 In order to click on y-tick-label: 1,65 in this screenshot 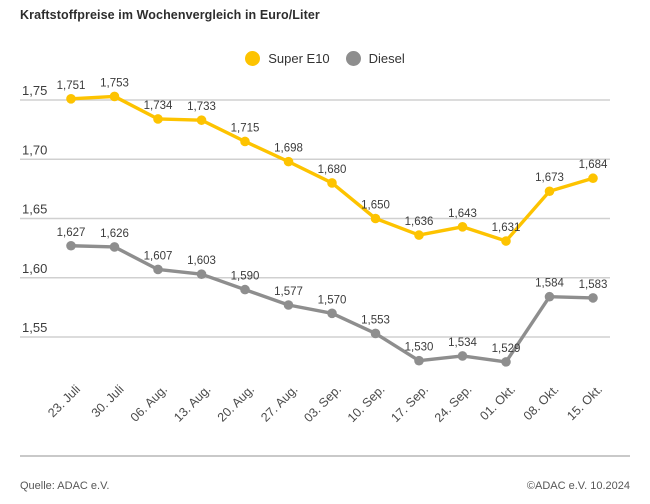, I will do `click(34, 209)`.